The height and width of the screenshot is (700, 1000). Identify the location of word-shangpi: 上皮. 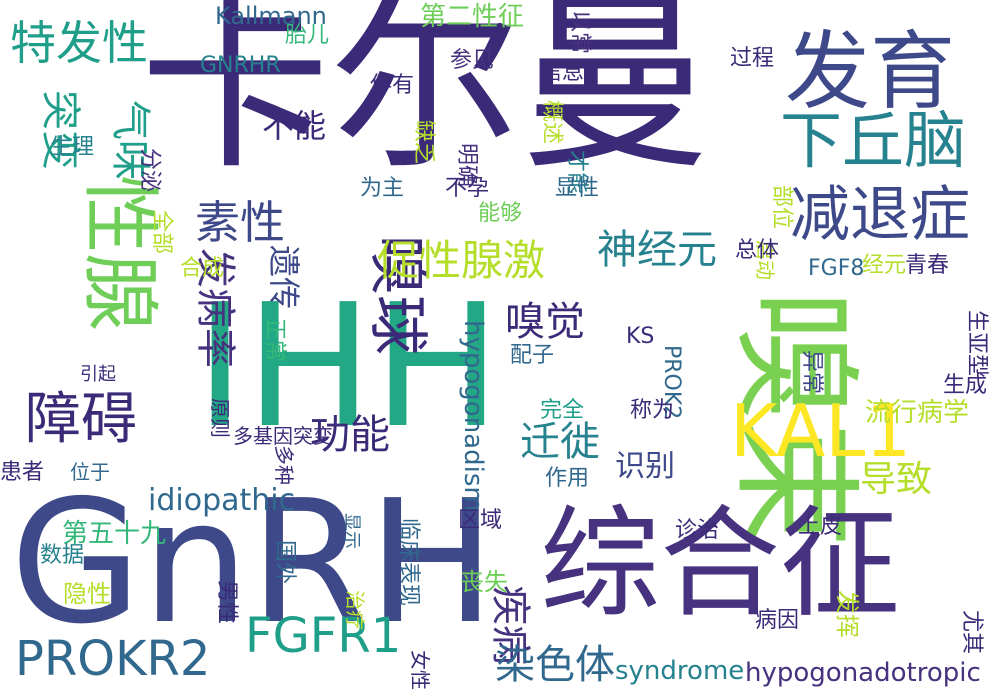
(820, 526).